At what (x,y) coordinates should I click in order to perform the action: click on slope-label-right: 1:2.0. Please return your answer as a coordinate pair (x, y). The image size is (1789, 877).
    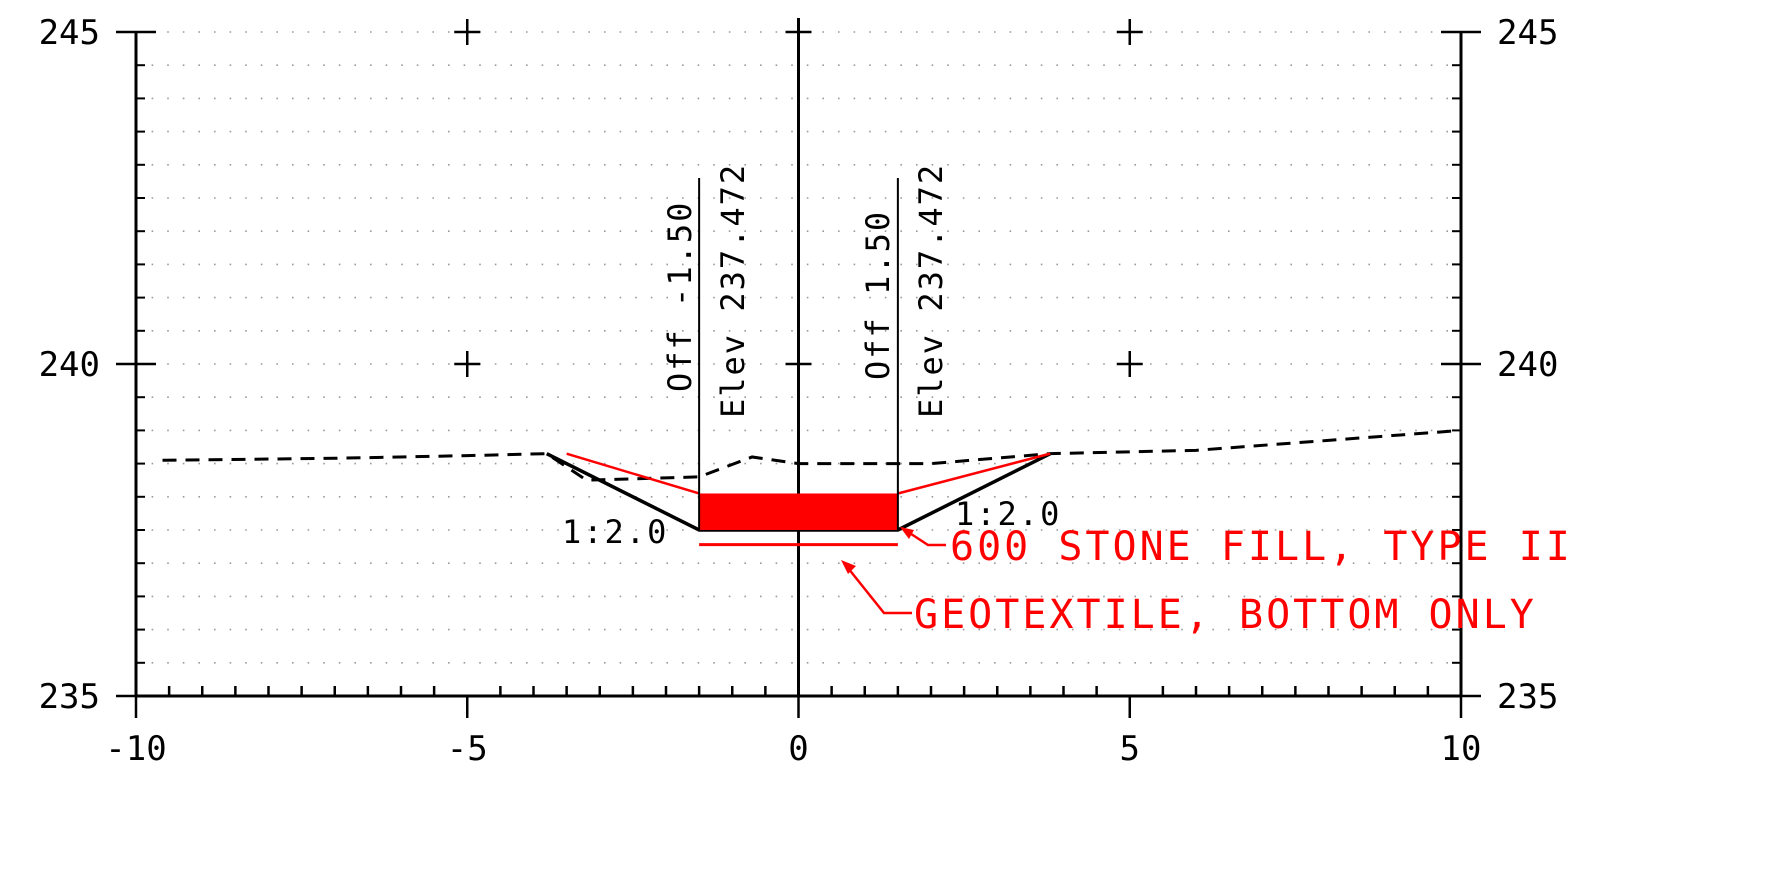
    Looking at the image, I should click on (1008, 514).